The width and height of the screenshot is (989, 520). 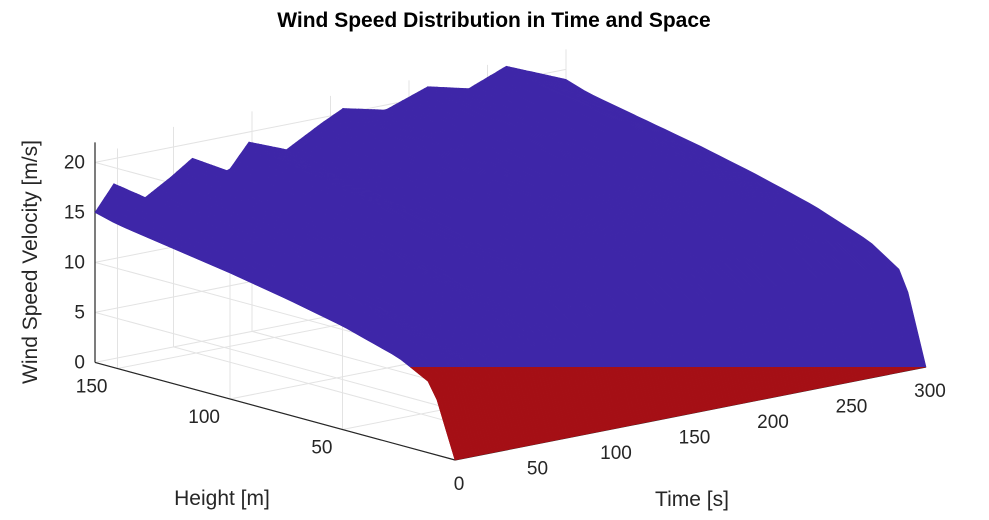 I want to click on y-axis-line, so click(x=275, y=411).